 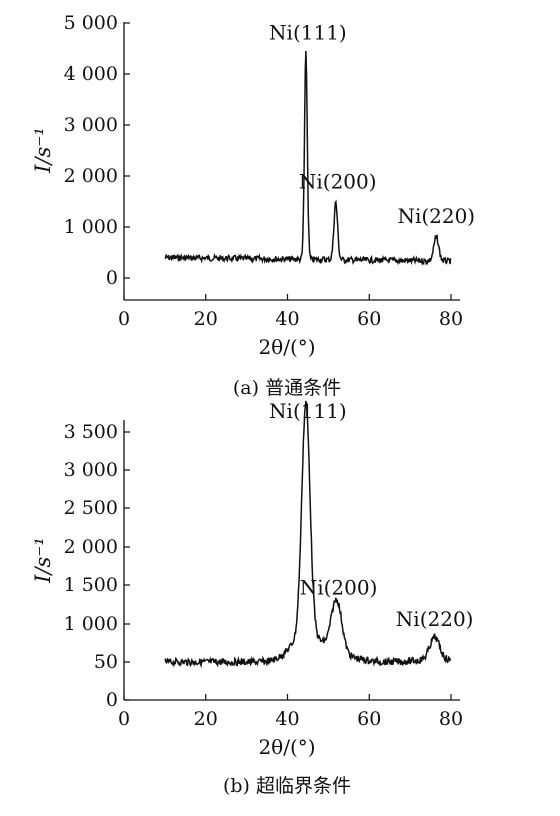 What do you see at coordinates (97, 150) in the screenshot?
I see `y-ticks: 0 1 000 2 000 3 000 4 000 5 000` at bounding box center [97, 150].